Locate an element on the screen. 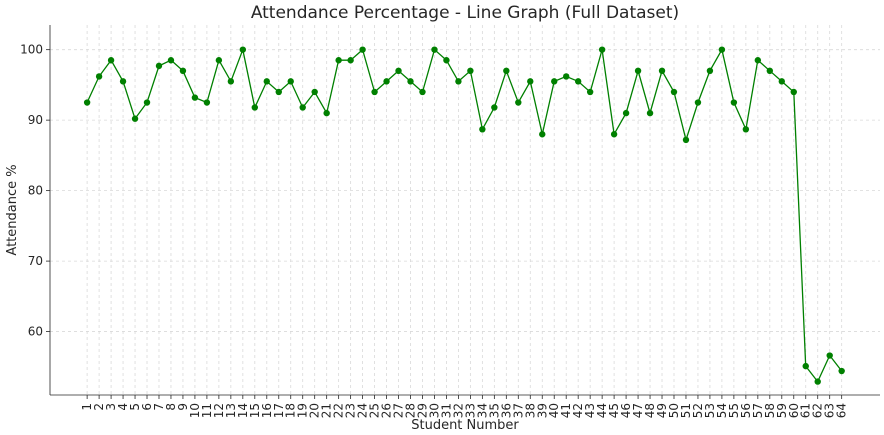  y-tick-label: 80 is located at coordinates (35, 191).